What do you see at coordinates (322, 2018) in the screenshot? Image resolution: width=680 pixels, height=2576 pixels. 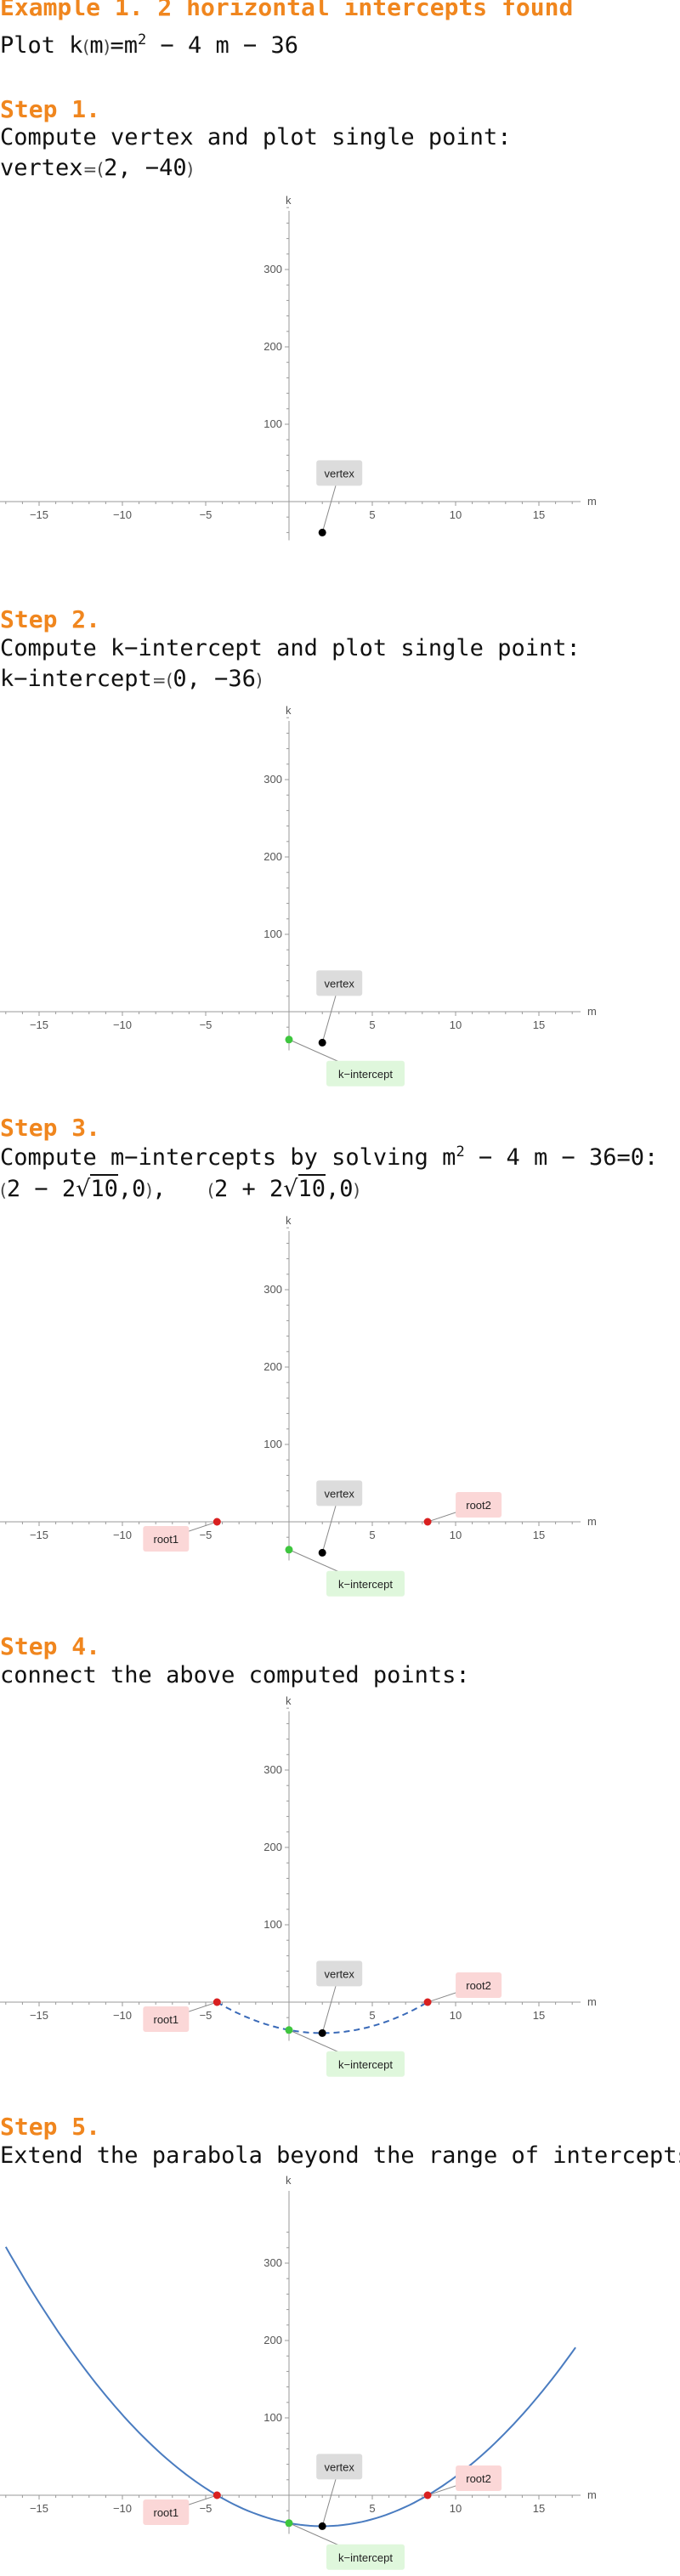 I see `parabola-curve` at bounding box center [322, 2018].